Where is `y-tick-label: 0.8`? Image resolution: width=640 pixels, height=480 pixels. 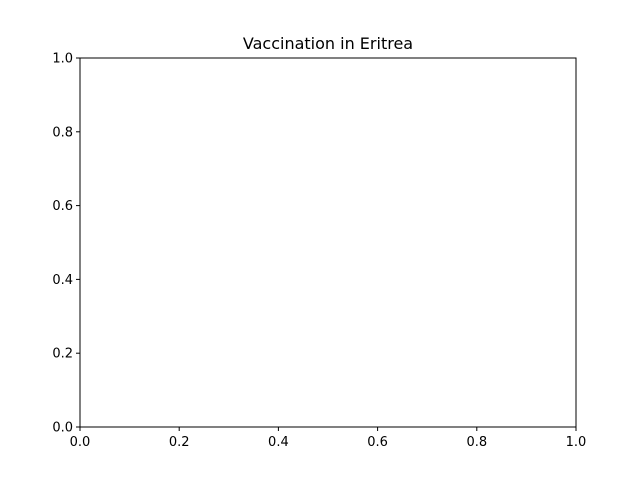
y-tick-label: 0.8 is located at coordinates (62, 132).